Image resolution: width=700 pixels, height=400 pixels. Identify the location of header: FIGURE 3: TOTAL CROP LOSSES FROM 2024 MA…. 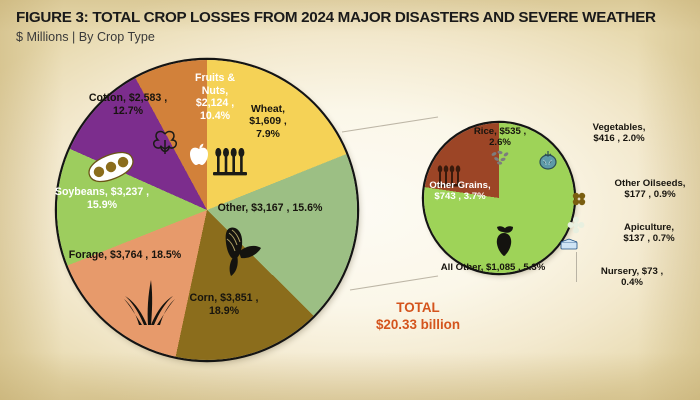
(350, 26).